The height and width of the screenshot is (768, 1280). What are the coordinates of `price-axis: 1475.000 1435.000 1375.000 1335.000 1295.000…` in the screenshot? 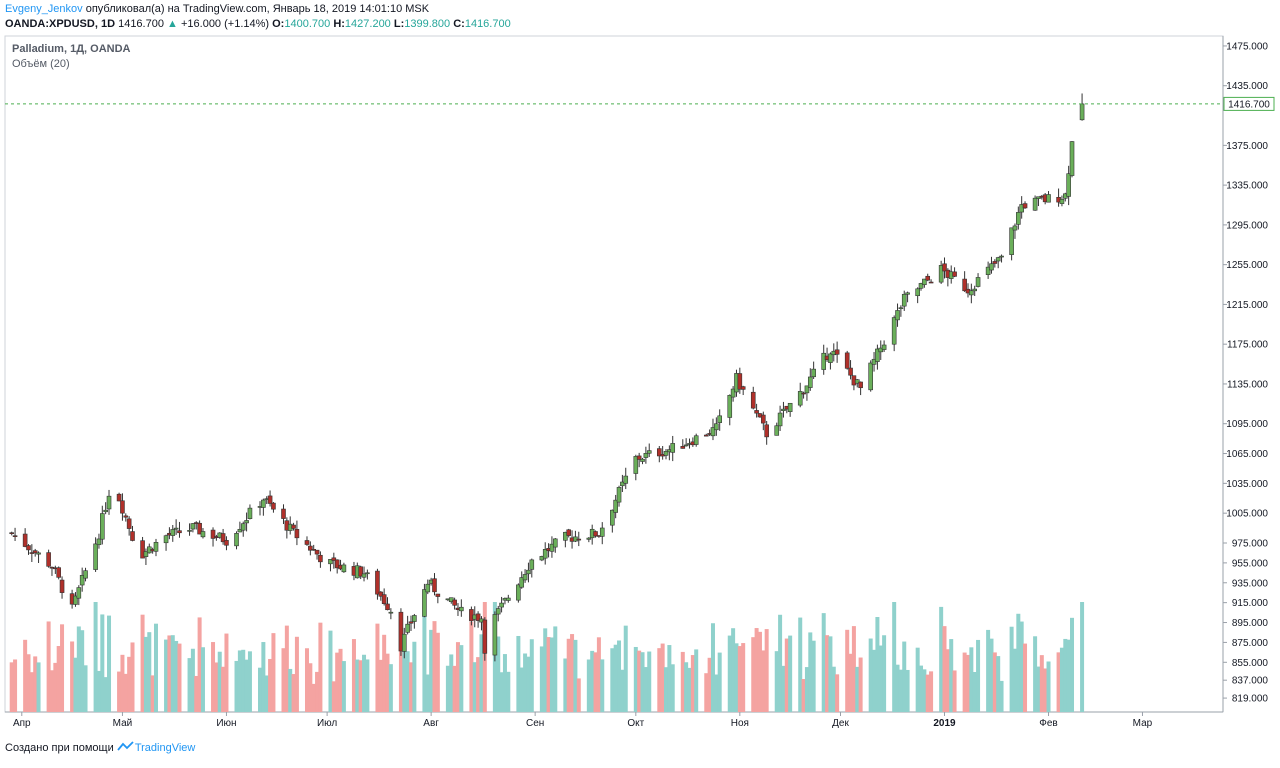 It's located at (1245, 373).